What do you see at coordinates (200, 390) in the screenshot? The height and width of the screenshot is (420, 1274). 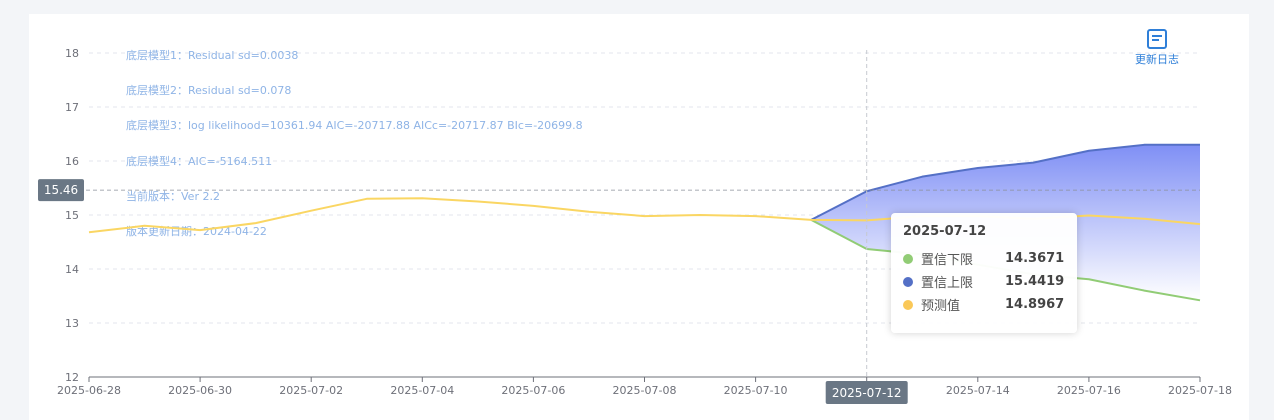 I see `x-tick-label: 2025-06-30` at bounding box center [200, 390].